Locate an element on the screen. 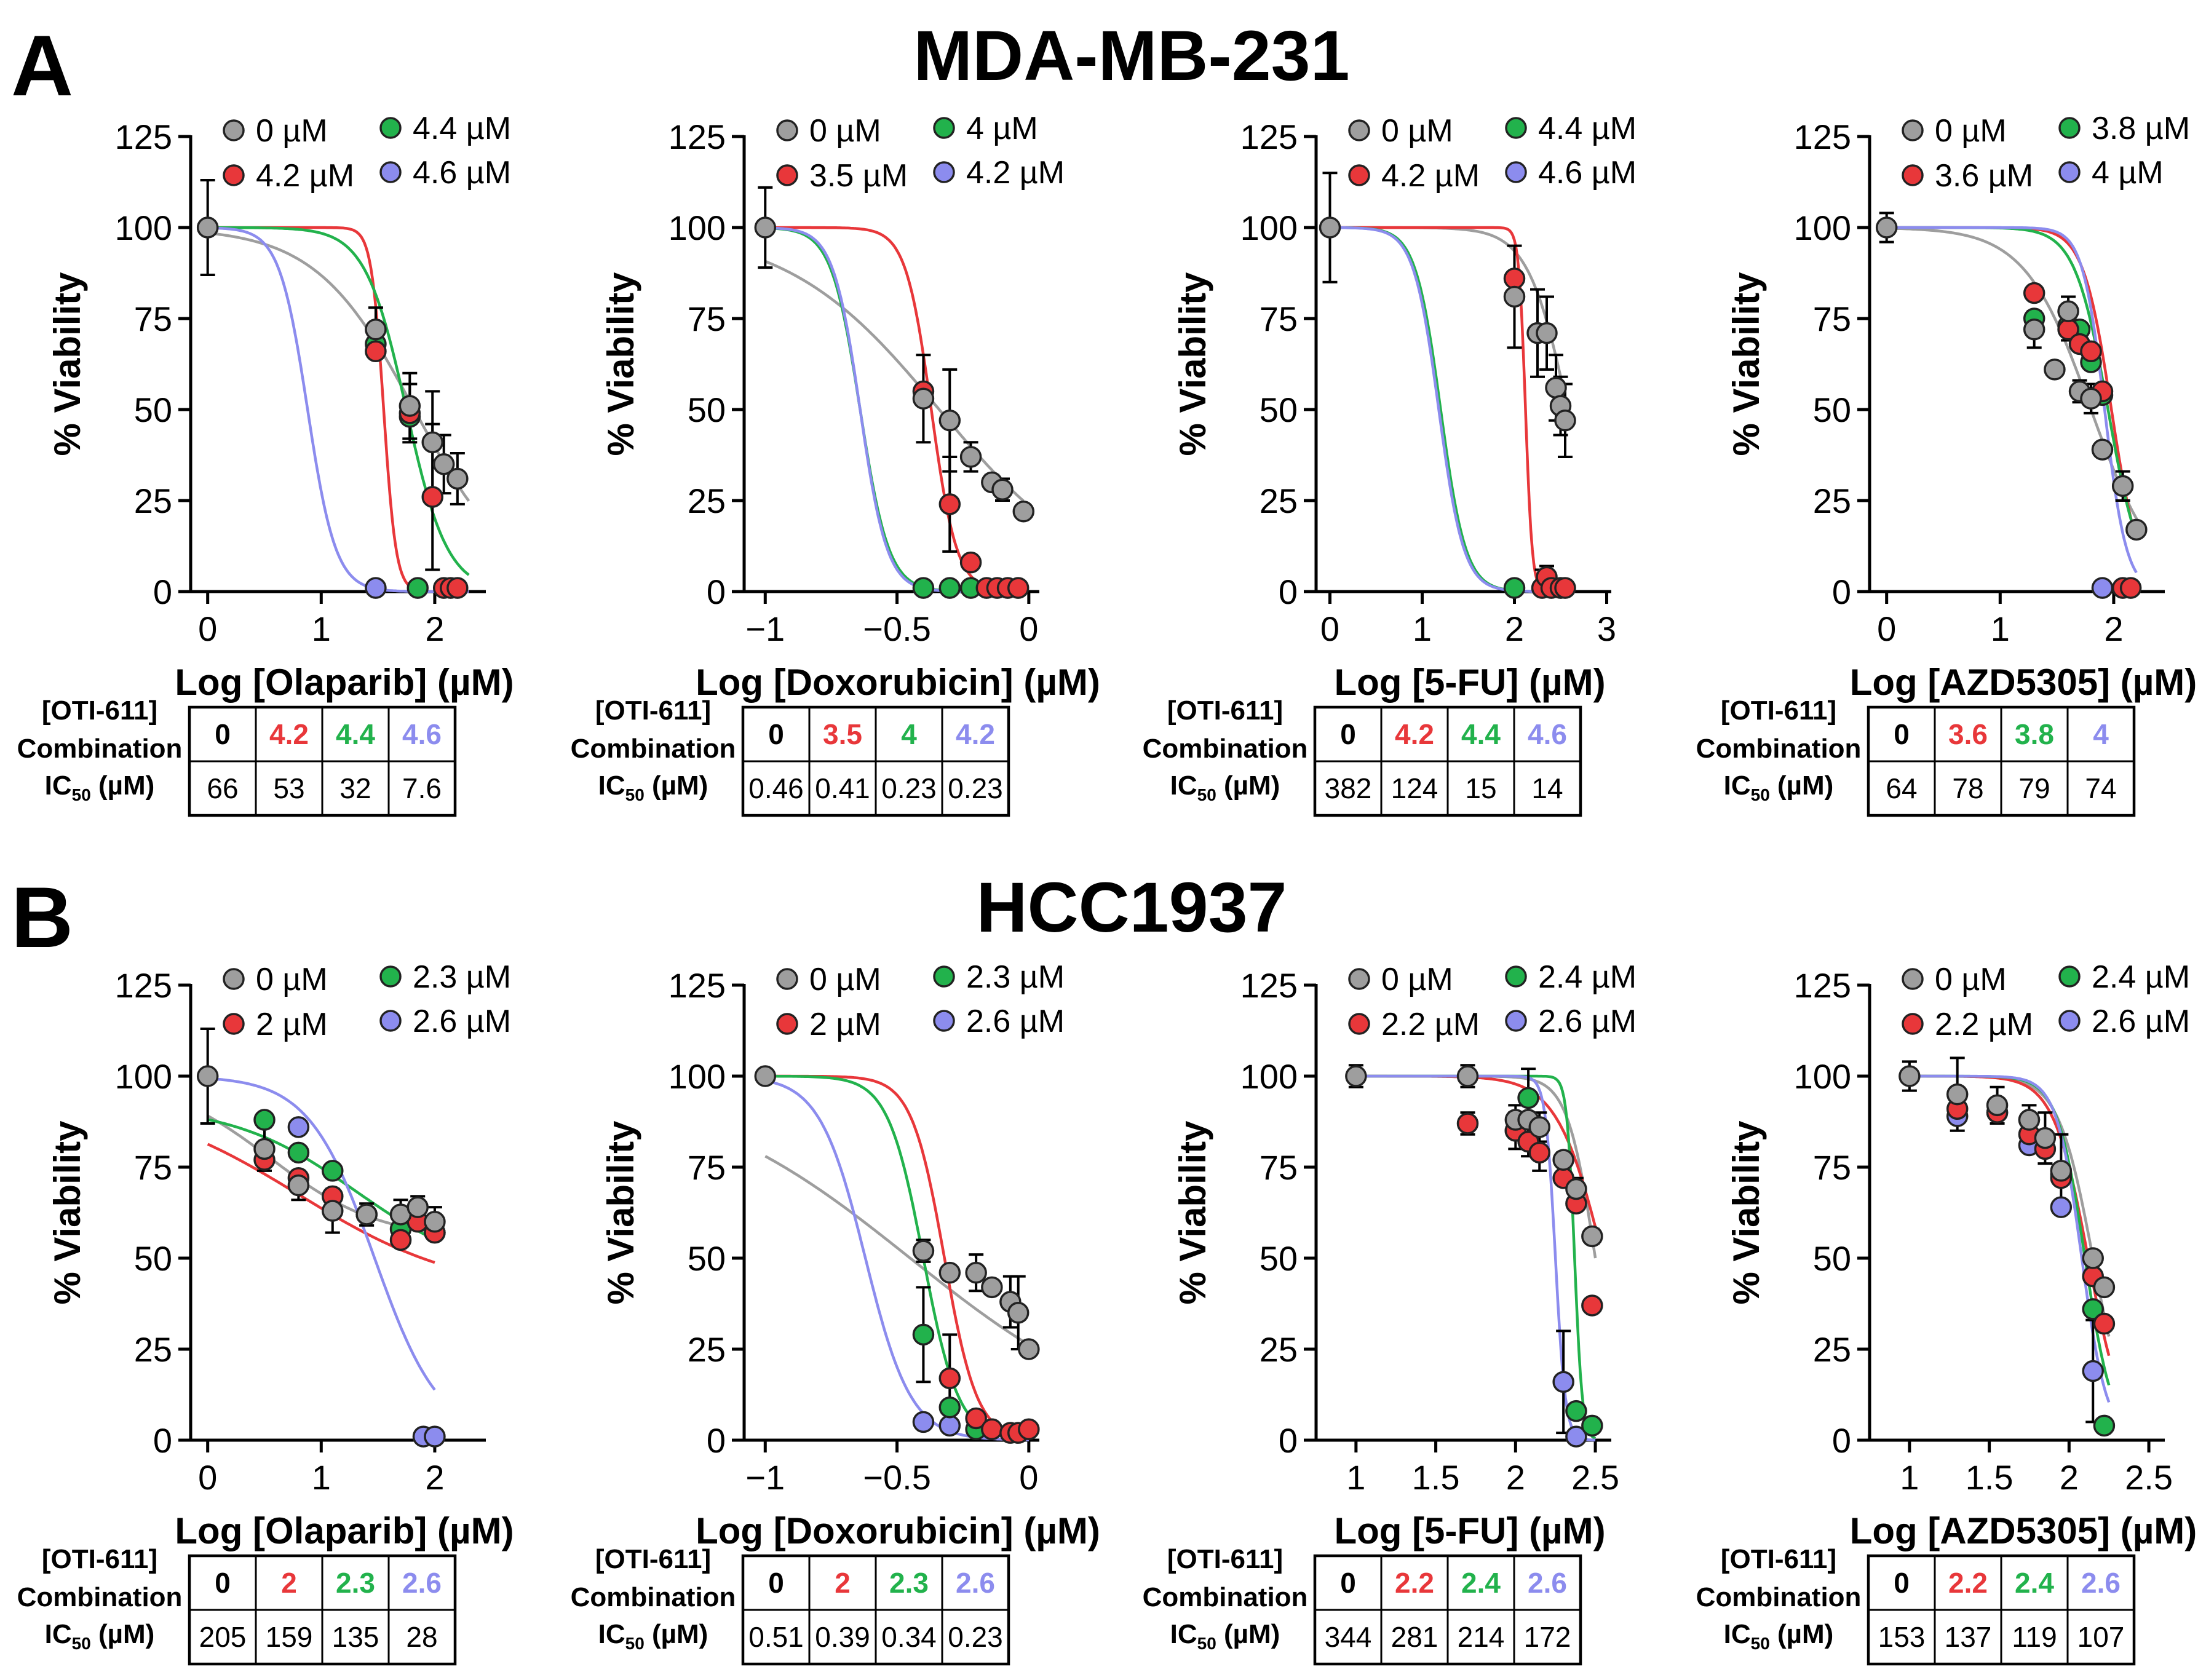  section-a-header: A MDA-MB-231 is located at coordinates (680, 65).